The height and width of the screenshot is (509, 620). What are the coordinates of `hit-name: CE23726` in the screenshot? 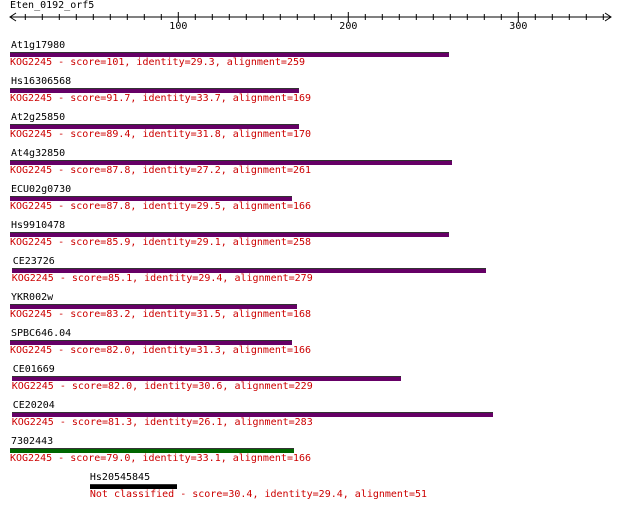 It's located at (33, 261).